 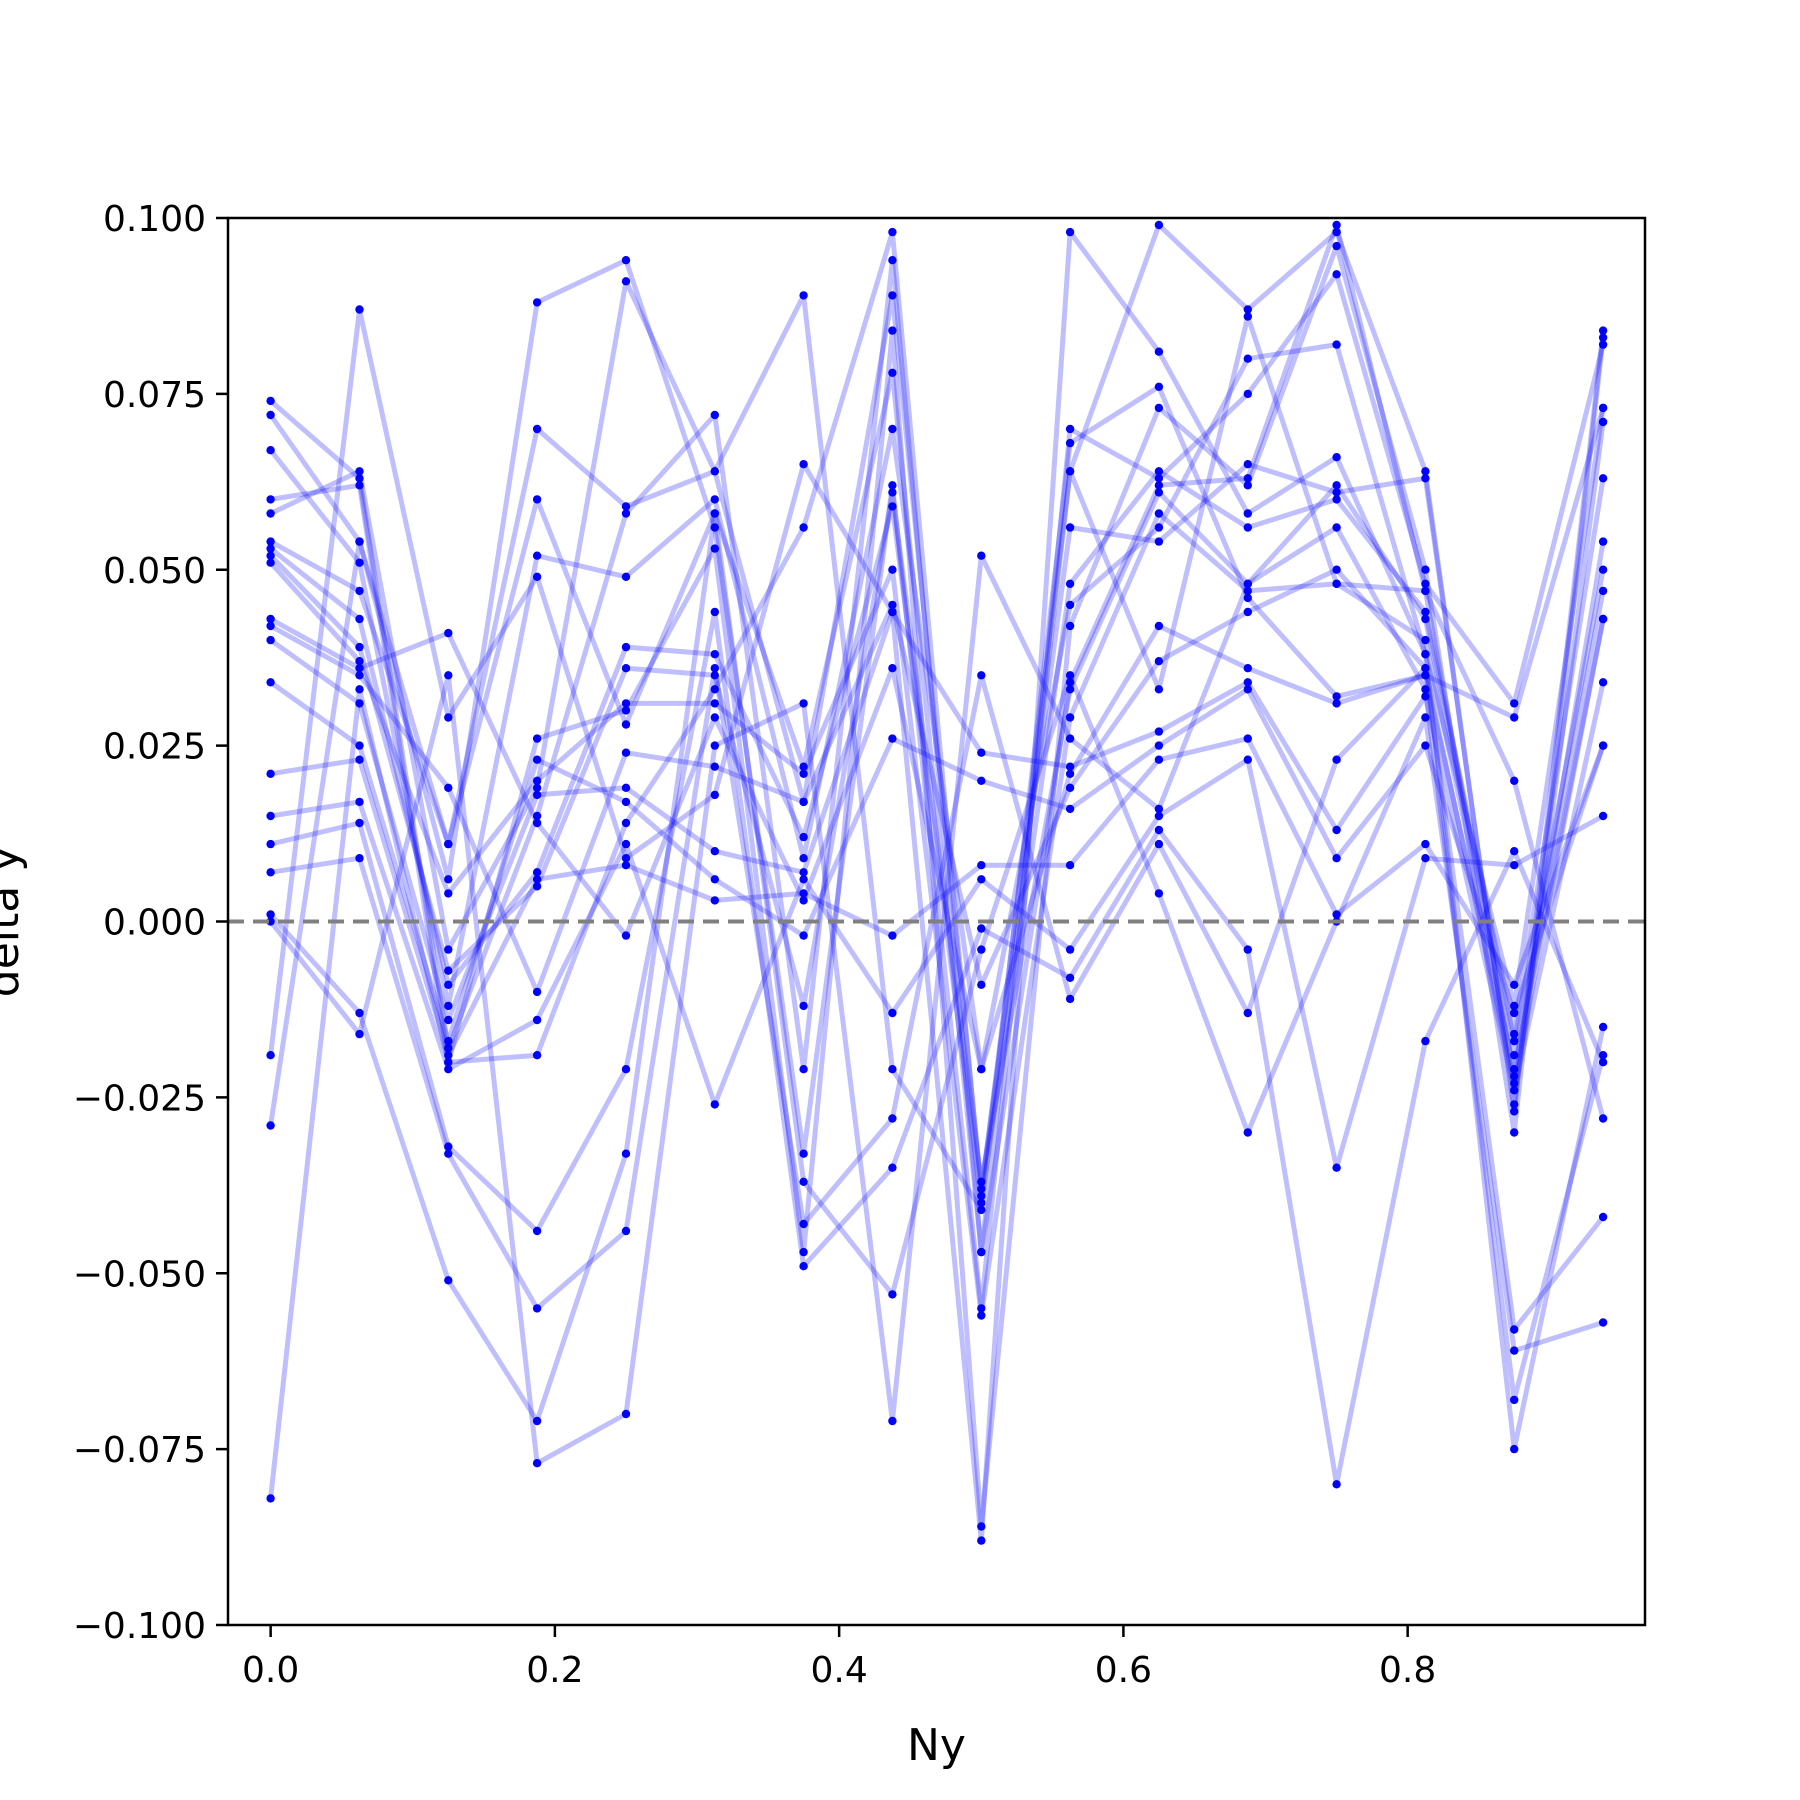 I want to click on x-tick-label: 0.2, so click(x=554, y=1670).